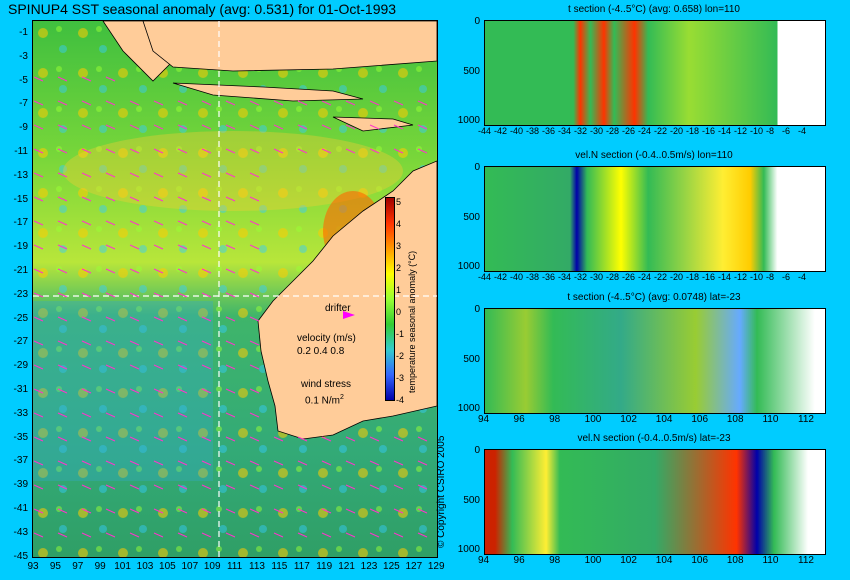 The image size is (850, 580). I want to click on lat-tick-label: -23, so click(20, 294).